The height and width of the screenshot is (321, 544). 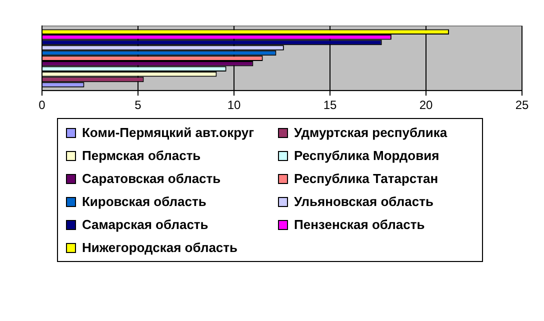 What do you see at coordinates (366, 178) in the screenshot?
I see `legend-label: Республика Татарстан` at bounding box center [366, 178].